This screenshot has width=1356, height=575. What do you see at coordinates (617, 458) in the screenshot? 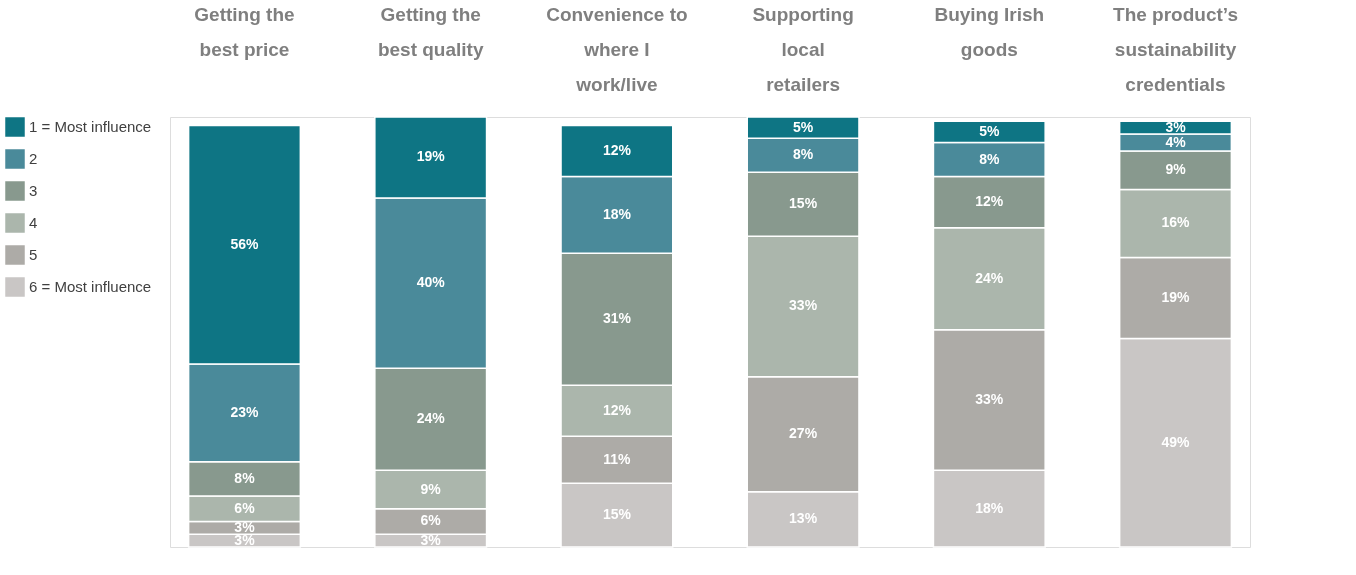
I see `data-label: 11%` at bounding box center [617, 458].